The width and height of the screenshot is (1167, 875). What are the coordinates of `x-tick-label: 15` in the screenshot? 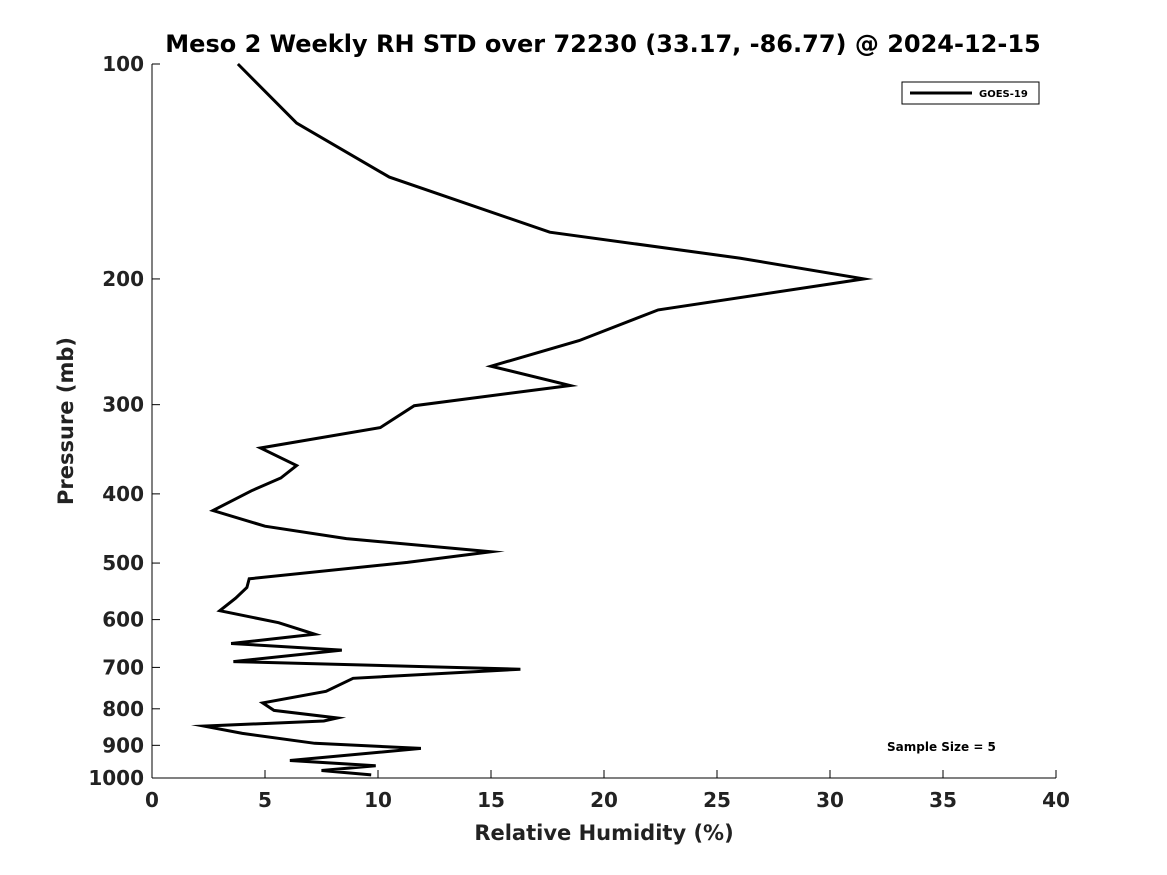 It's located at (491, 800).